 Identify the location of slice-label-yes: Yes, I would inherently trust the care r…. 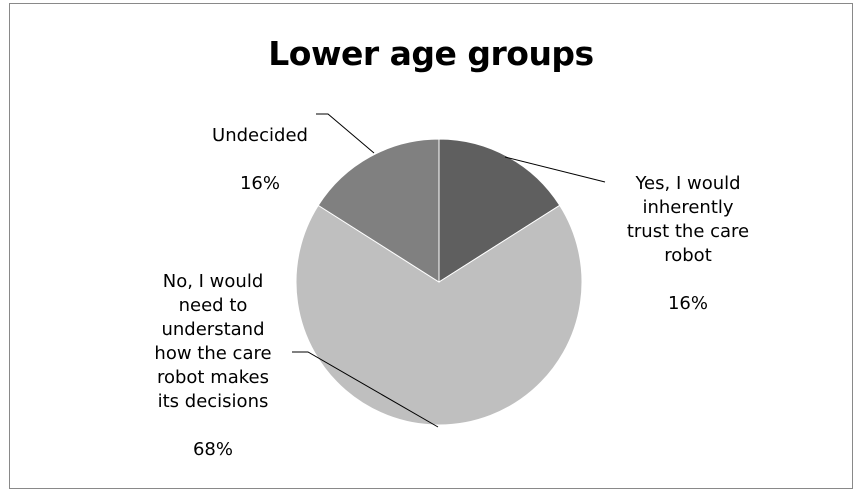
(688, 232).